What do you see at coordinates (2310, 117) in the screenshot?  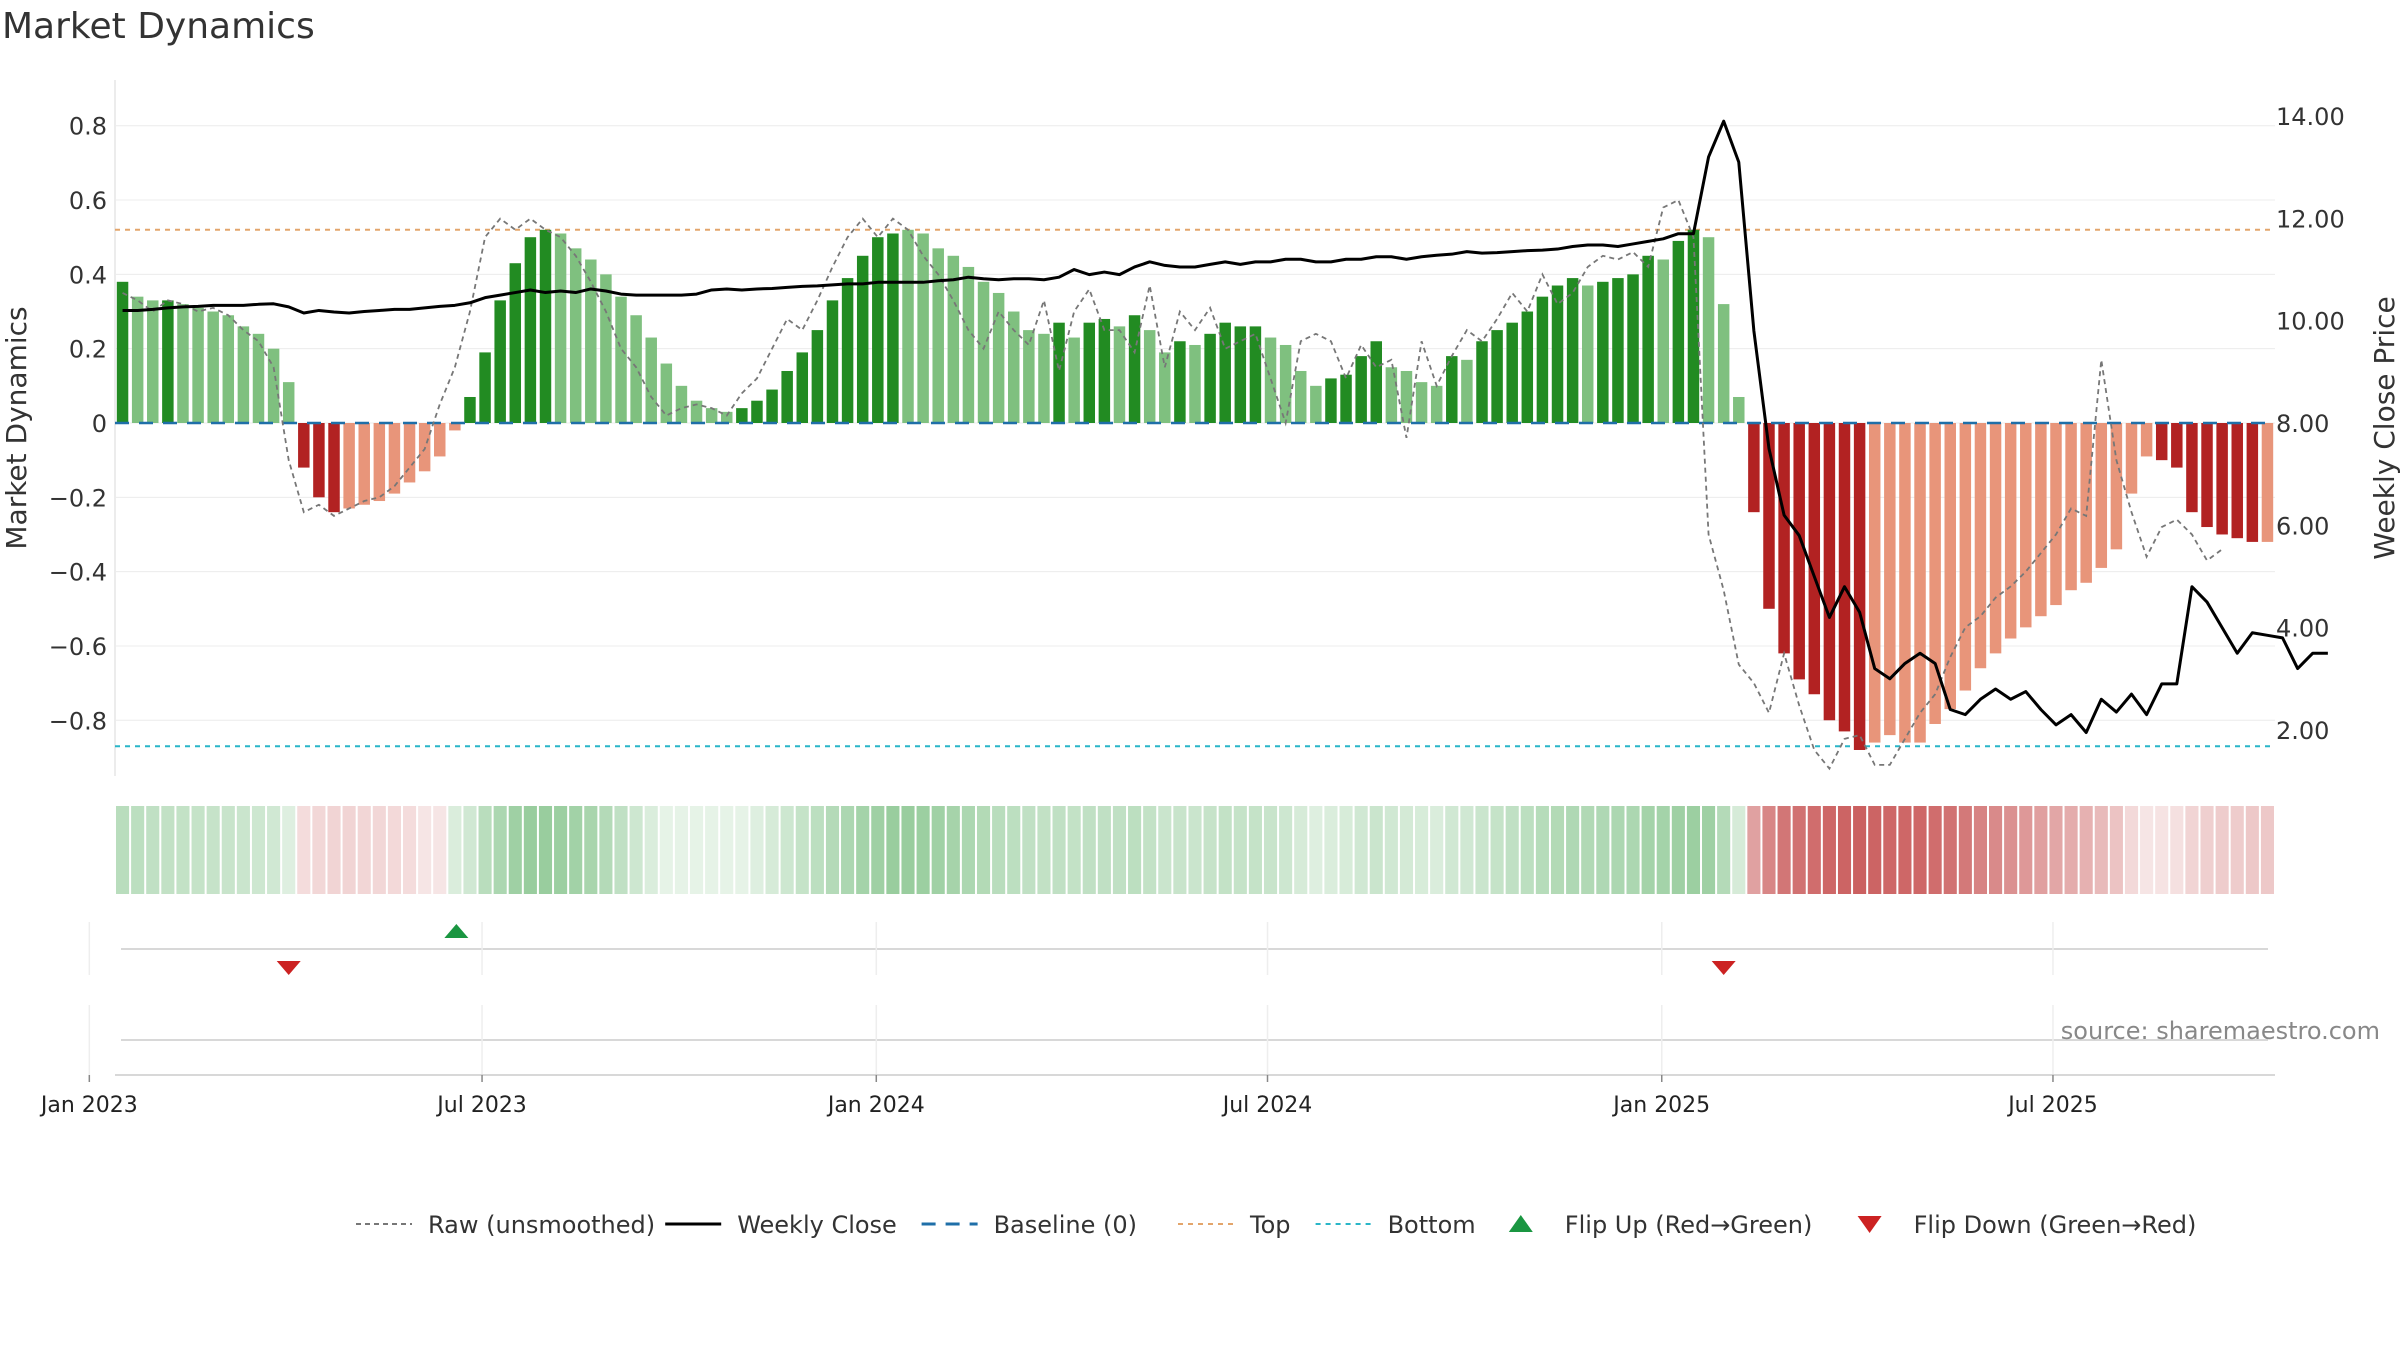 I see `y2-tick-label: 14.00` at bounding box center [2310, 117].